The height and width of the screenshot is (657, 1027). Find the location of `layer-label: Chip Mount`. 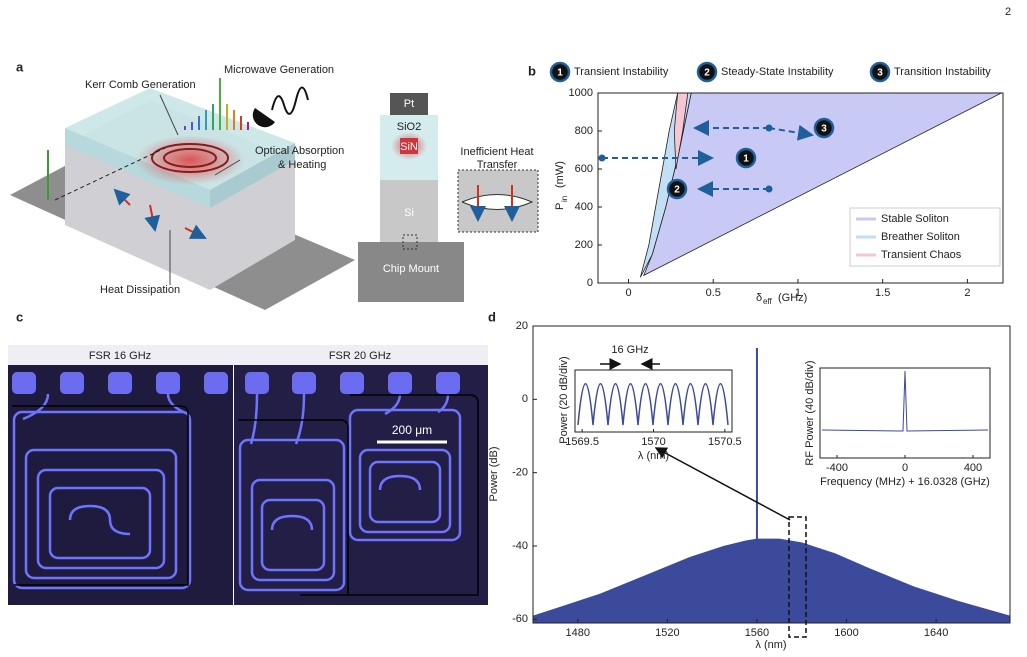

layer-label: Chip Mount is located at coordinates (411, 269).